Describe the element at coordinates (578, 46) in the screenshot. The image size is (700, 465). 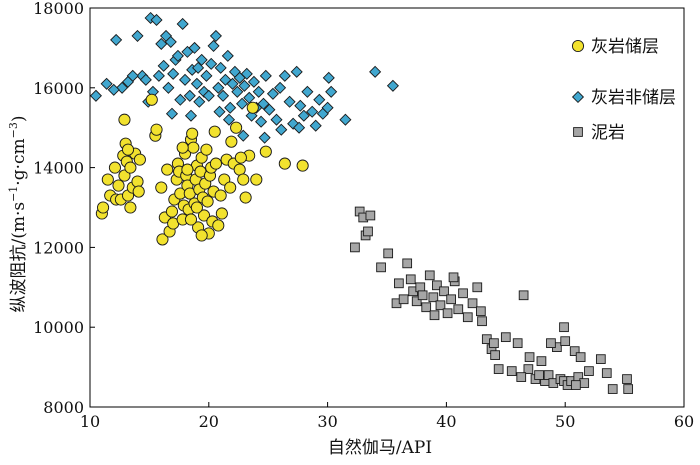
I see `legend-circle-marker` at that location.